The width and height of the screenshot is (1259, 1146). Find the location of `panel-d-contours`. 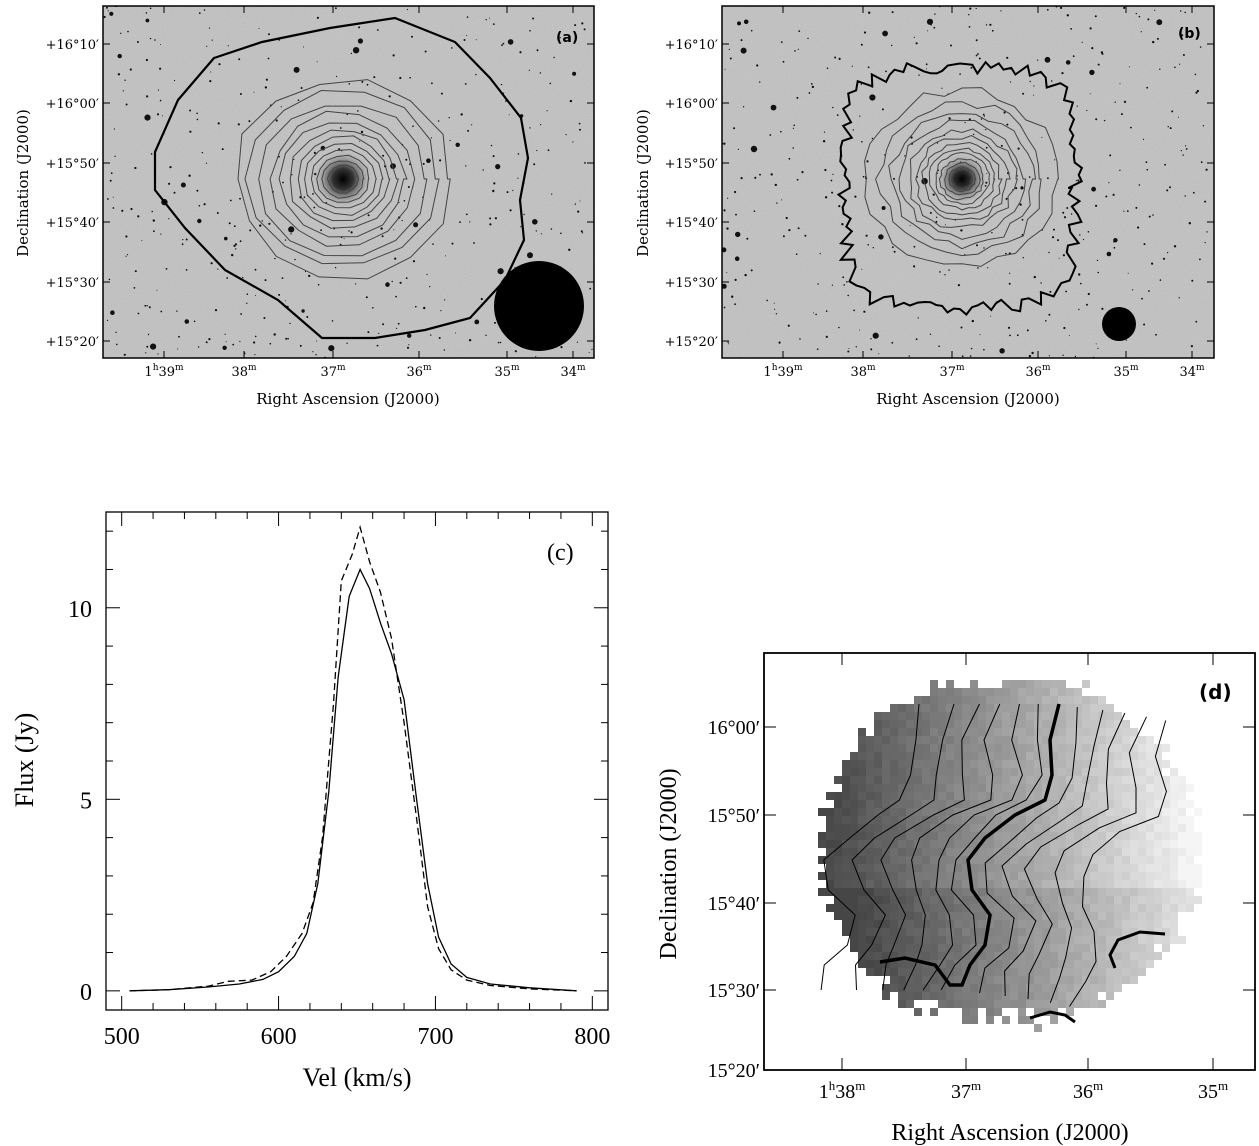

panel-d-contours is located at coordinates (993, 855).